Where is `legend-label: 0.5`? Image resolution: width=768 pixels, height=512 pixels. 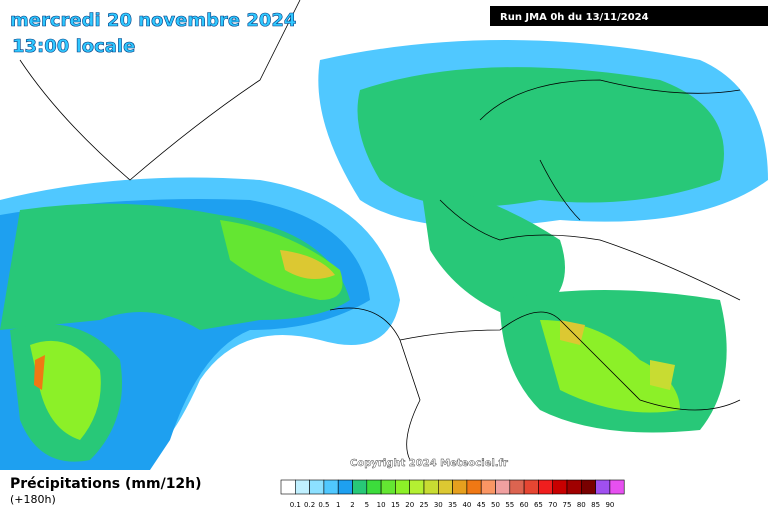 legend-label: 0.5 is located at coordinates (323, 505).